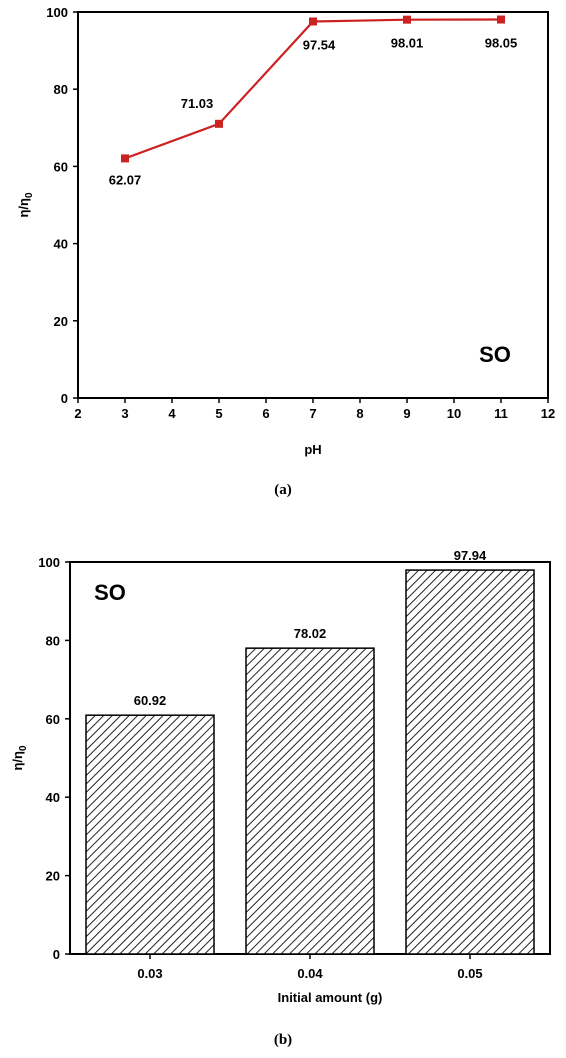  What do you see at coordinates (501, 43) in the screenshot?
I see `data-label: 98.05` at bounding box center [501, 43].